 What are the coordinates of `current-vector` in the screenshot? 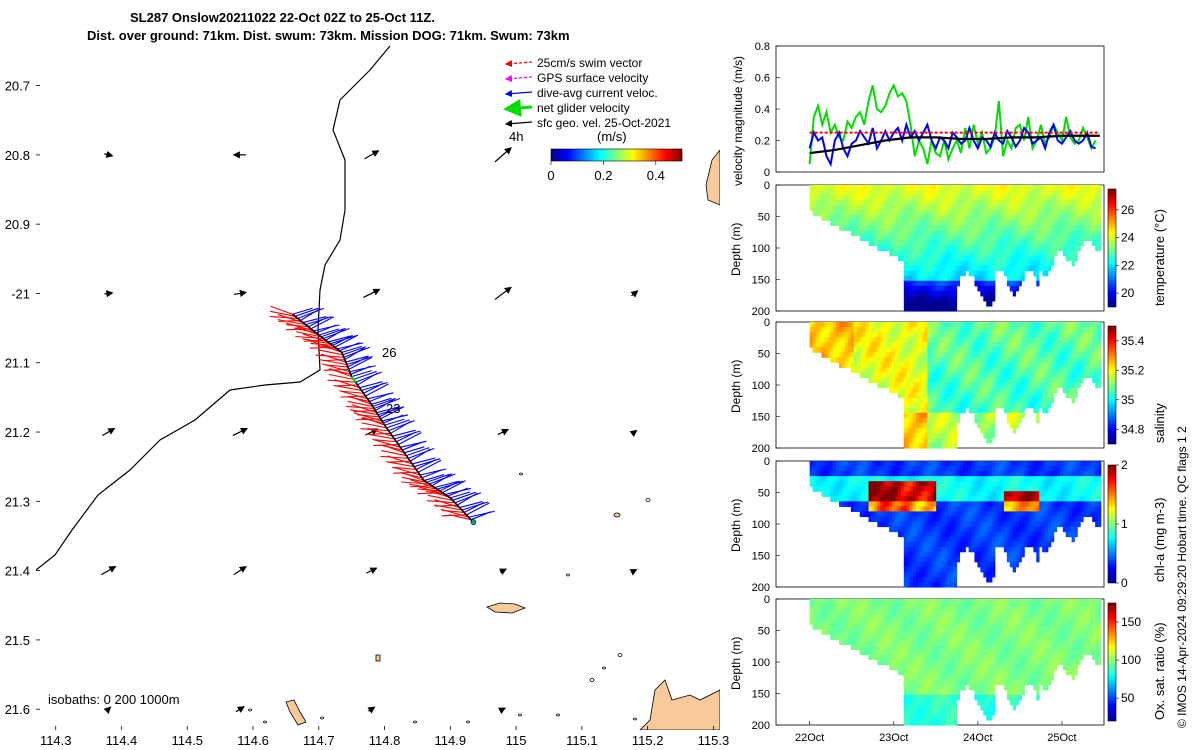 It's located at (357, 362).